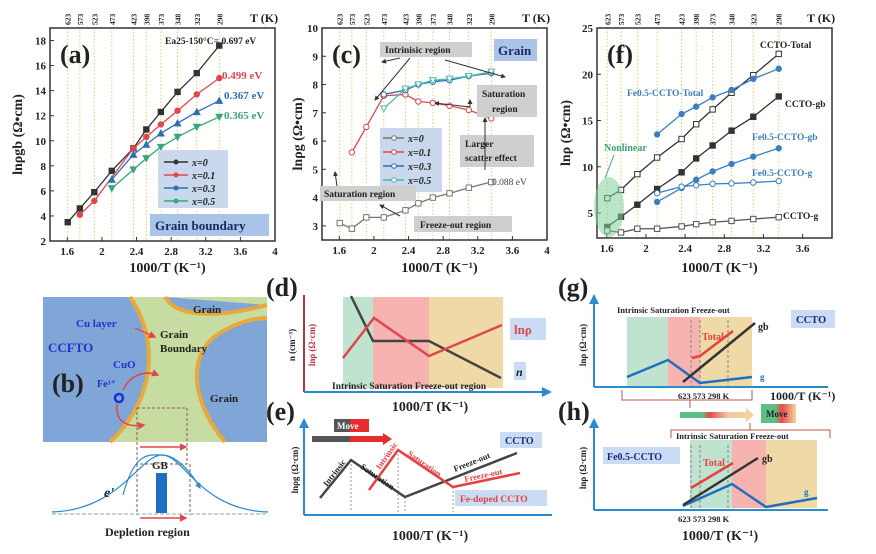  Describe the element at coordinates (673, 310) in the screenshot. I see `regions-label: Intrinsic Saturation Freeze-out` at that location.